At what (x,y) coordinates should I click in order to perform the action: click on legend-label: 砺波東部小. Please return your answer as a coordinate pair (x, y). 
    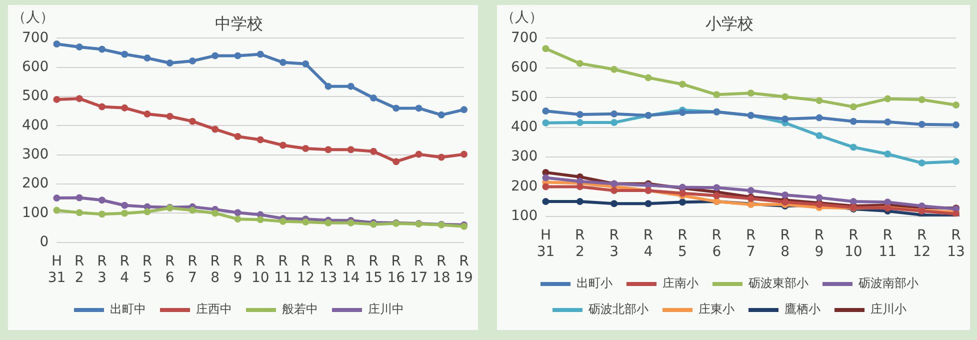
    Looking at the image, I should click on (778, 283).